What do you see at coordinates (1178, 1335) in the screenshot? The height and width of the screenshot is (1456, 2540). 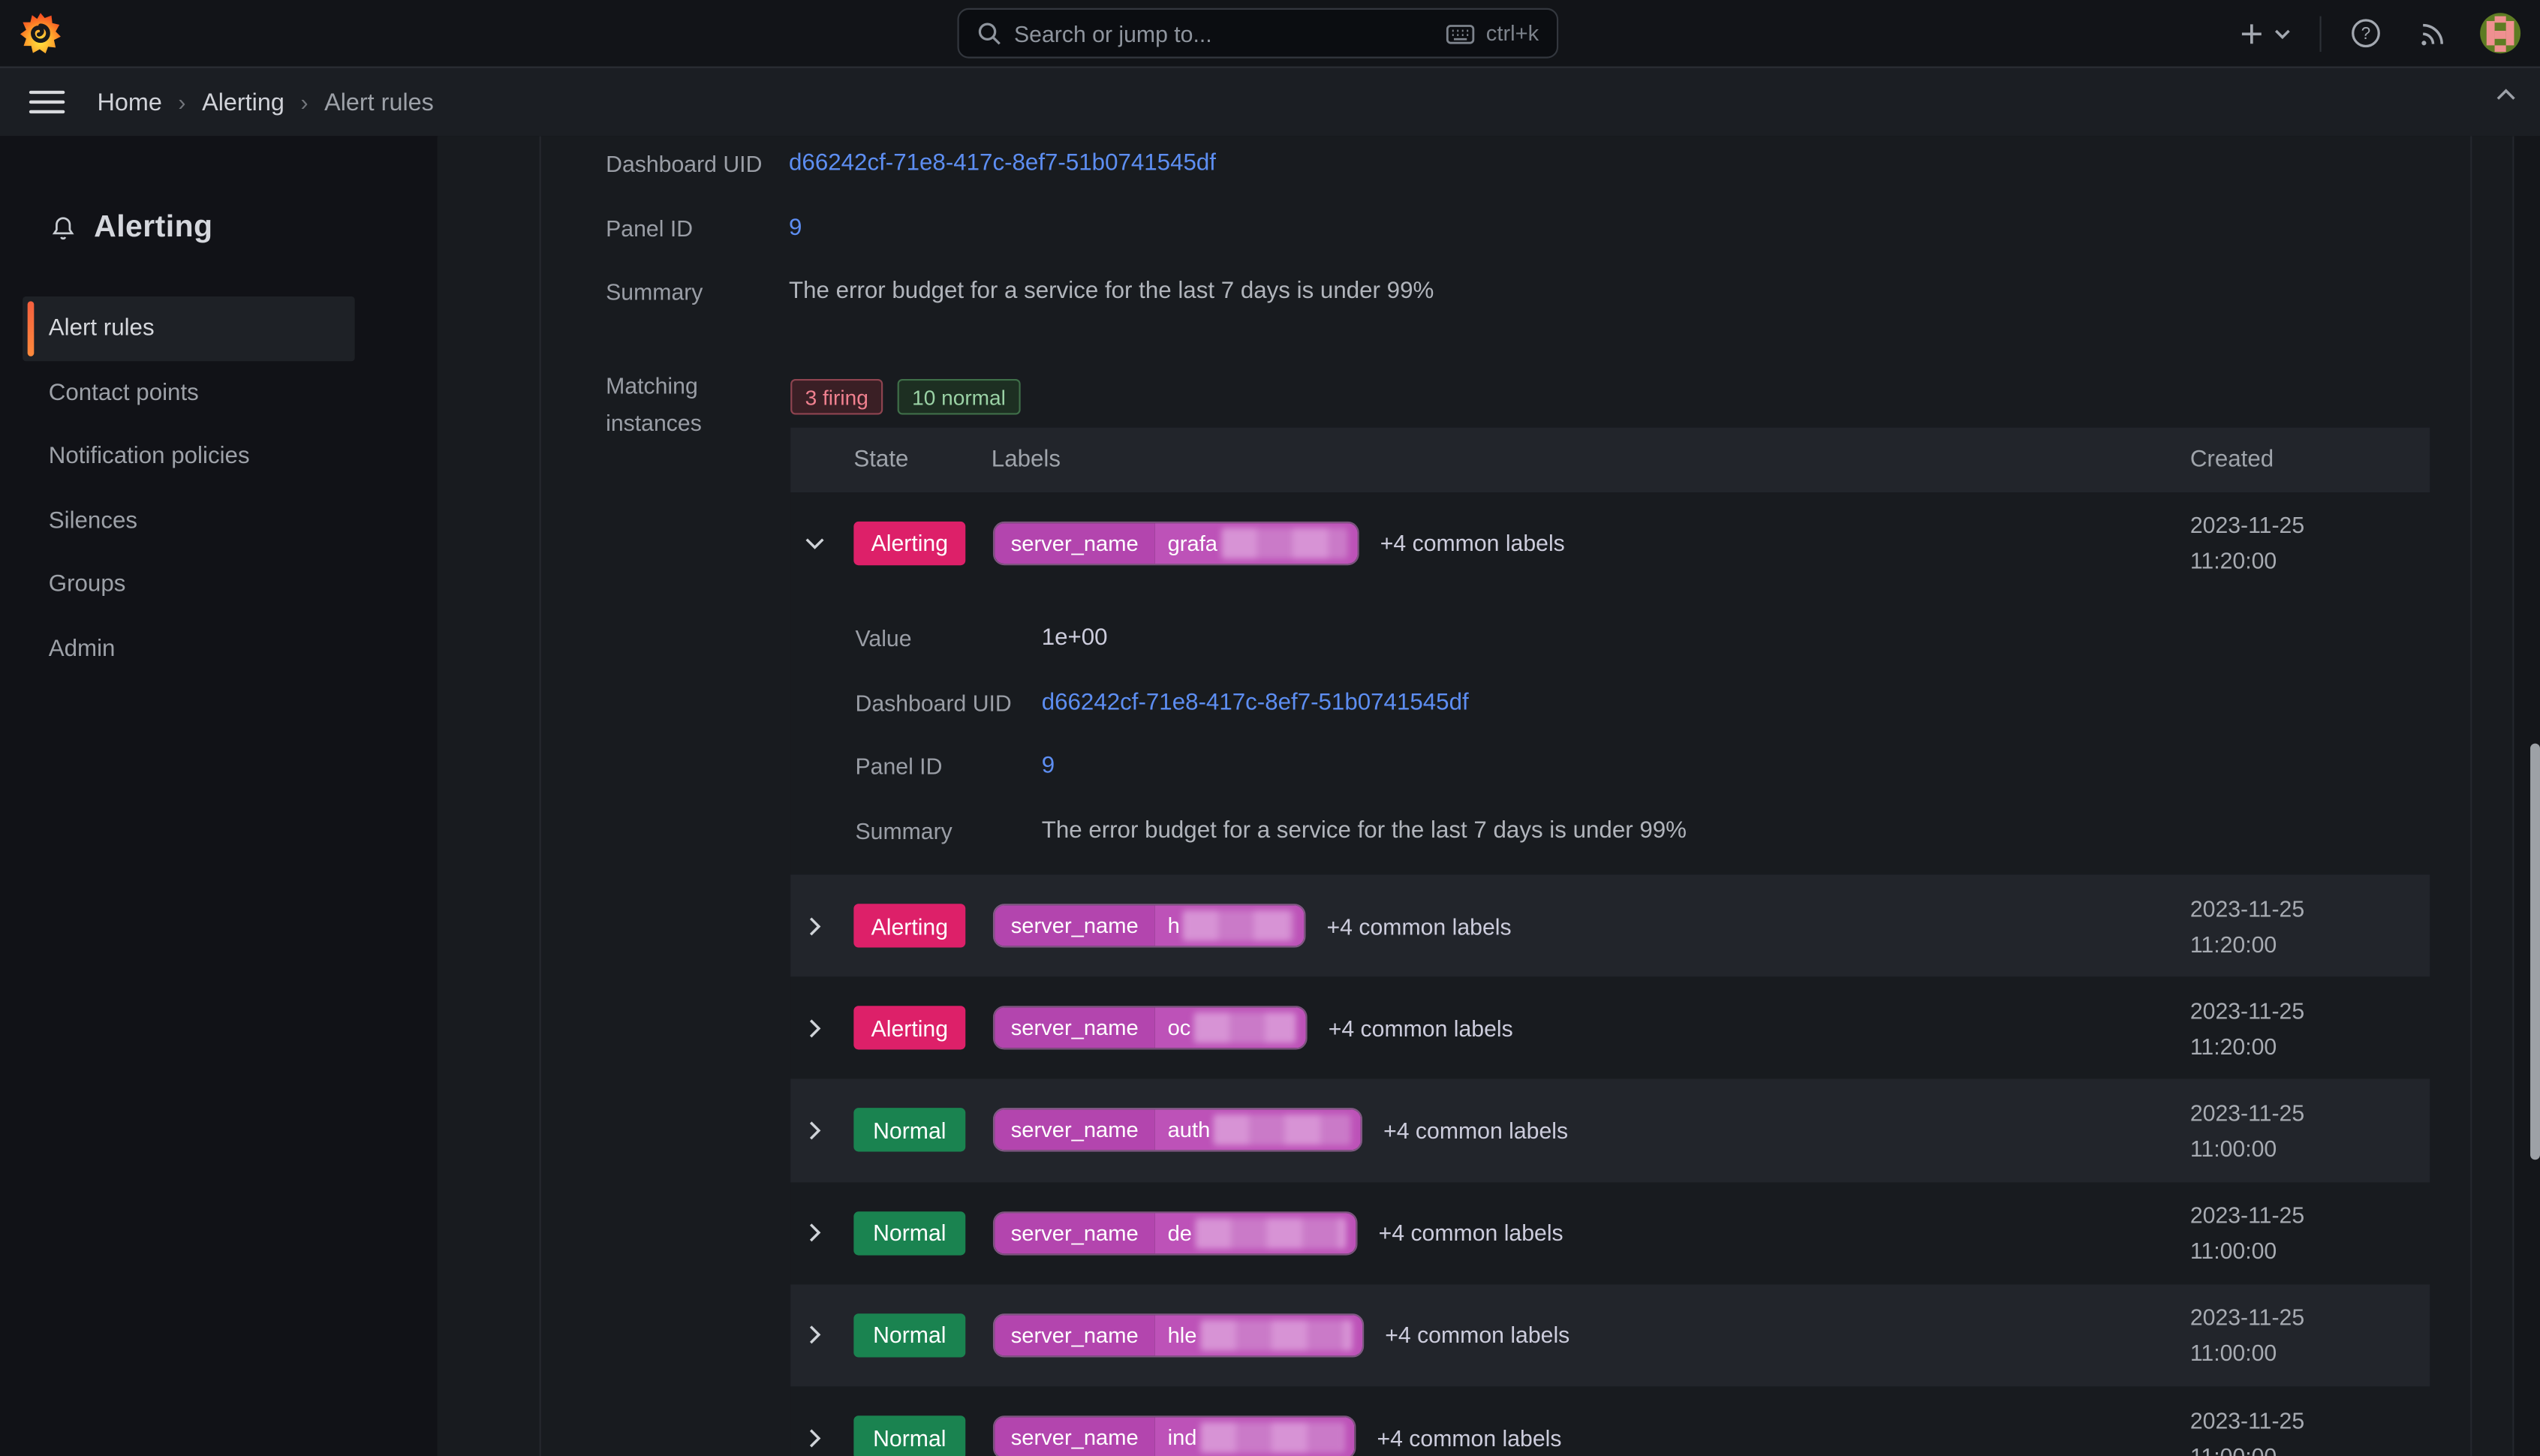 I see `label-pill: server_name hle` at bounding box center [1178, 1335].